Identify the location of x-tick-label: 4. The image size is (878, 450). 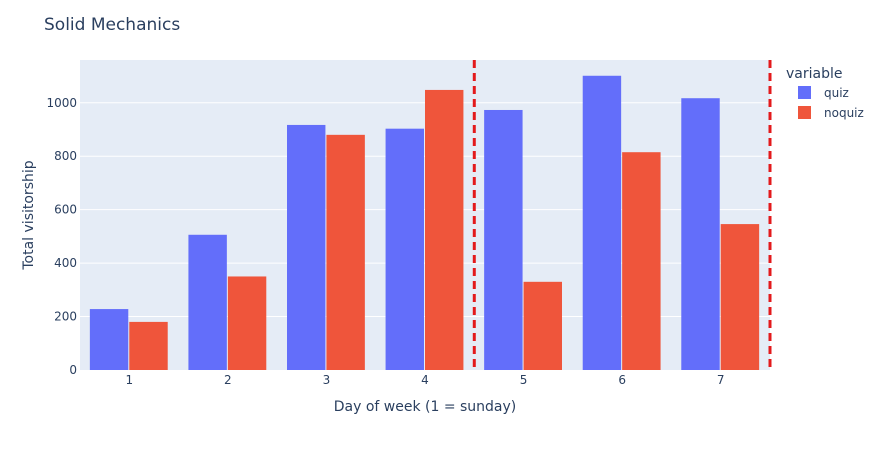
(425, 380).